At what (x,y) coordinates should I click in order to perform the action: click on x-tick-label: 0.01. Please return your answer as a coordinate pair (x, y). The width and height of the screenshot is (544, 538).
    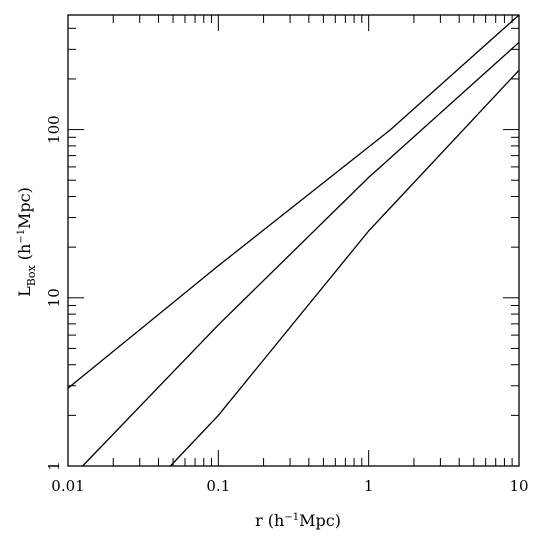
    Looking at the image, I should click on (67, 486).